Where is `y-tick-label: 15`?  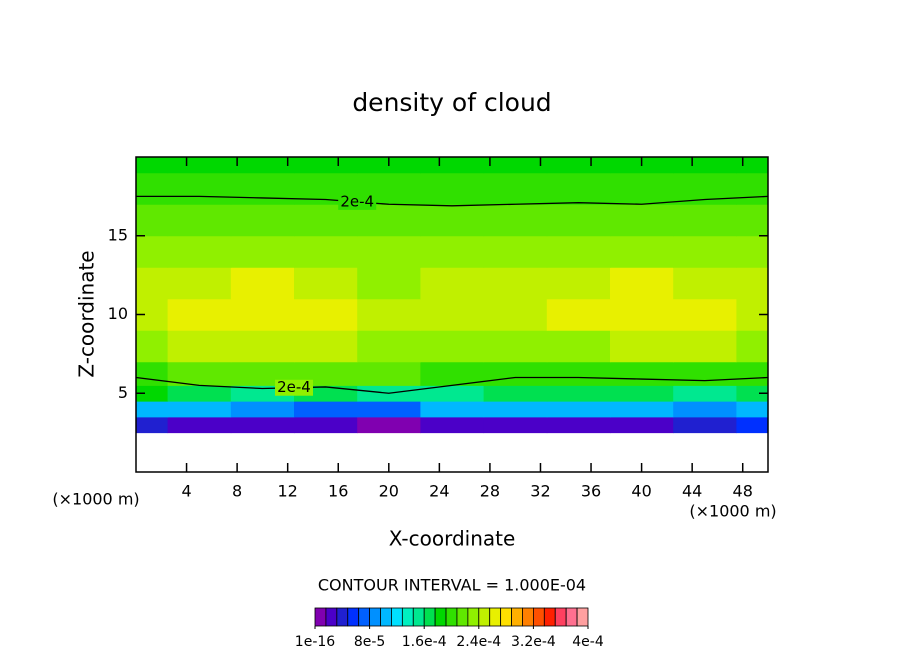
y-tick-label: 15 is located at coordinates (118, 234).